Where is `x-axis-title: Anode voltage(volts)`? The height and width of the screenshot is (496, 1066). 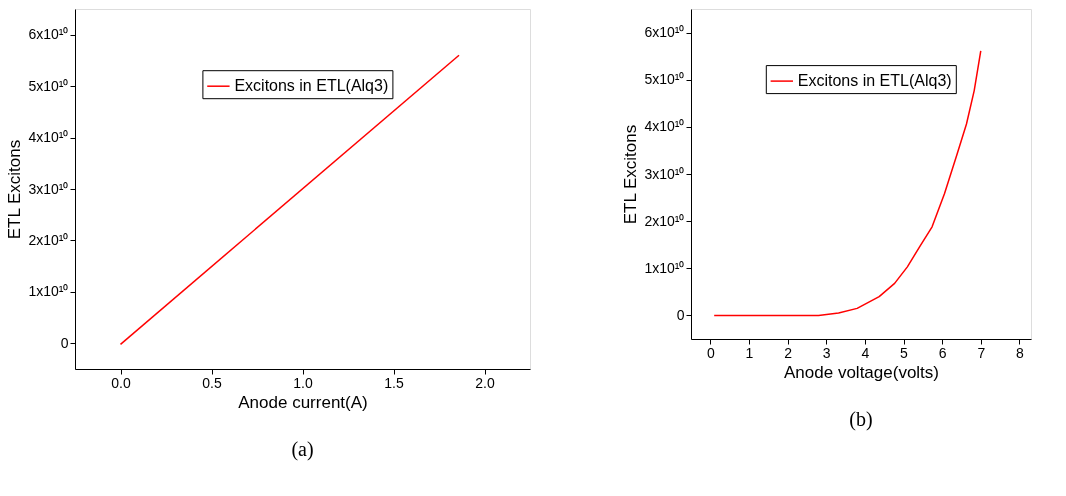 x-axis-title: Anode voltage(volts) is located at coordinates (861, 372).